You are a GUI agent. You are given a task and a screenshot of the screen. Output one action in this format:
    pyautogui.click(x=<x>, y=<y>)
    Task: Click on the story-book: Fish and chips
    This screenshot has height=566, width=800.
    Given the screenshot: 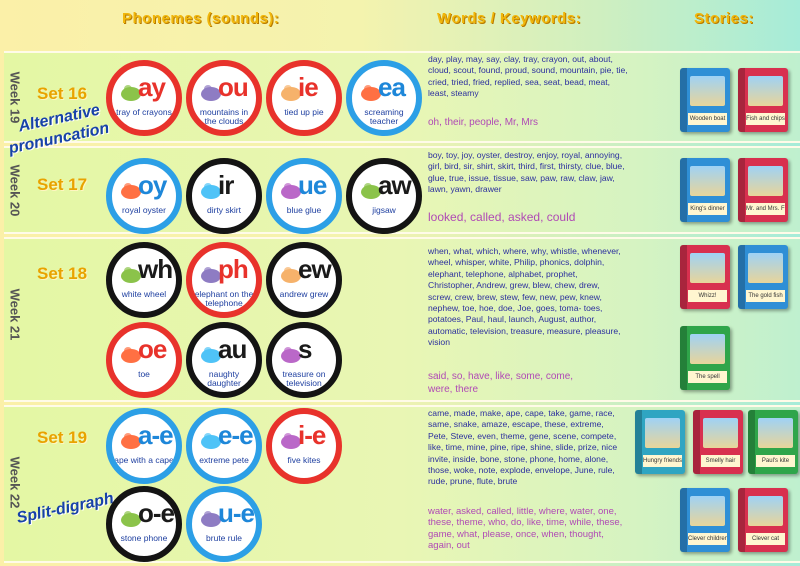 What is the action you would take?
    pyautogui.click(x=763, y=100)
    